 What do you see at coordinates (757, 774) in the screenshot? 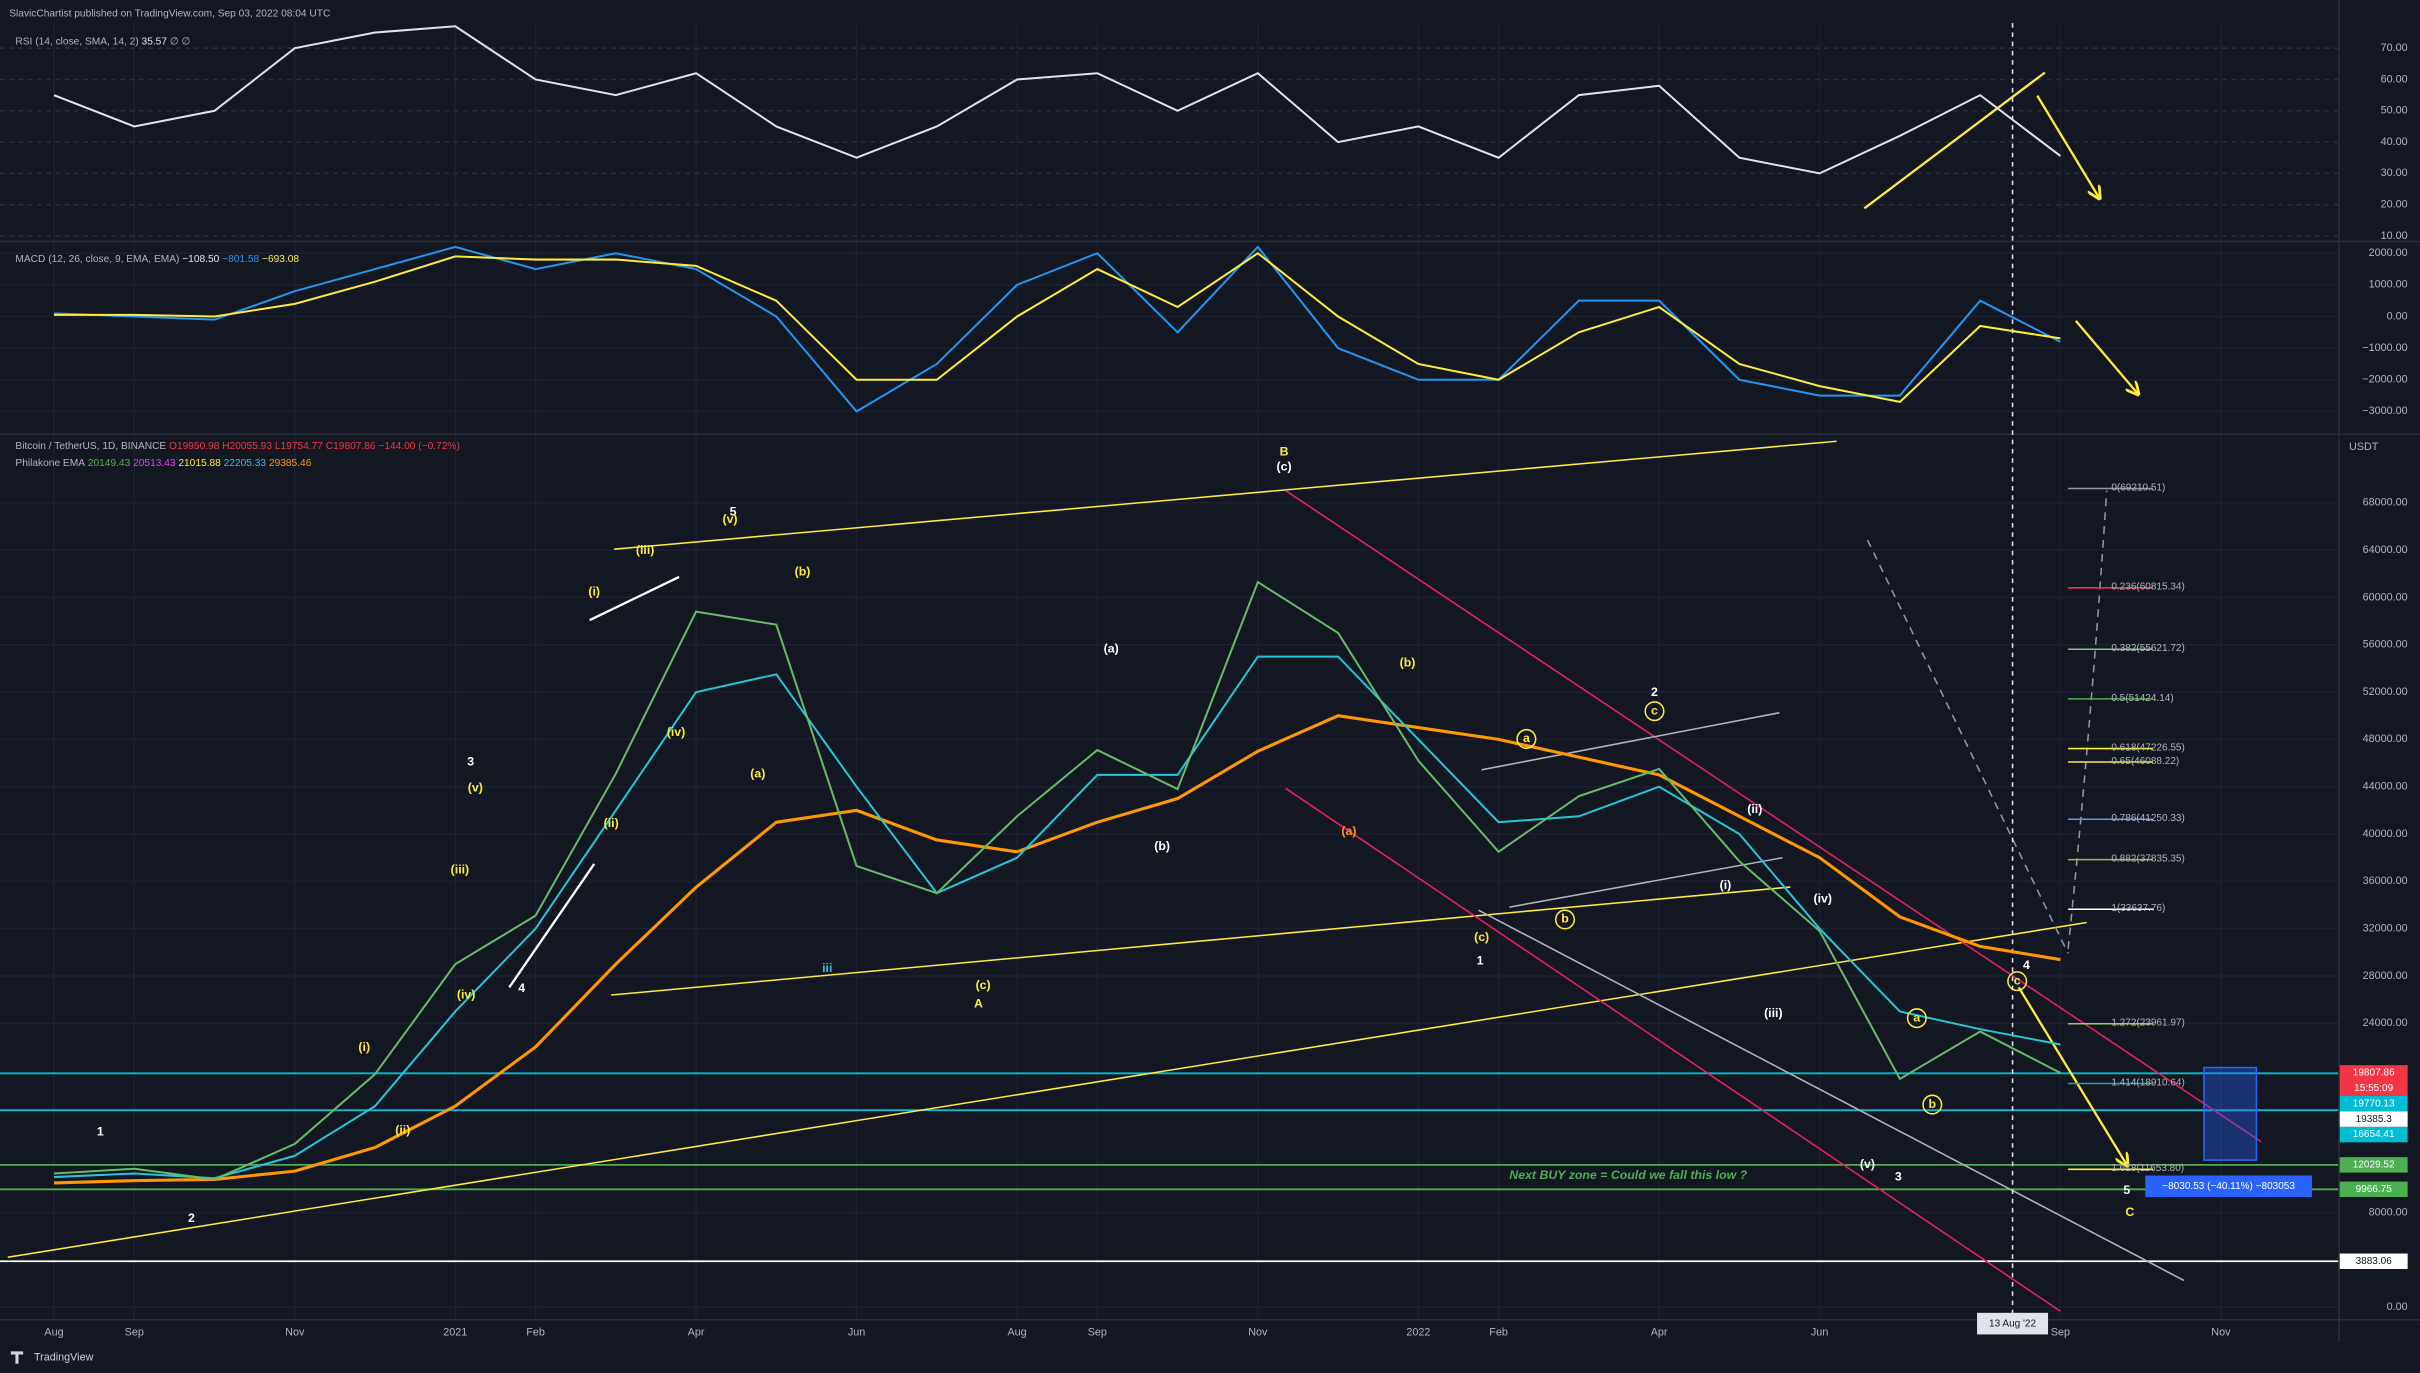
I see `wave-label: (a)` at bounding box center [757, 774].